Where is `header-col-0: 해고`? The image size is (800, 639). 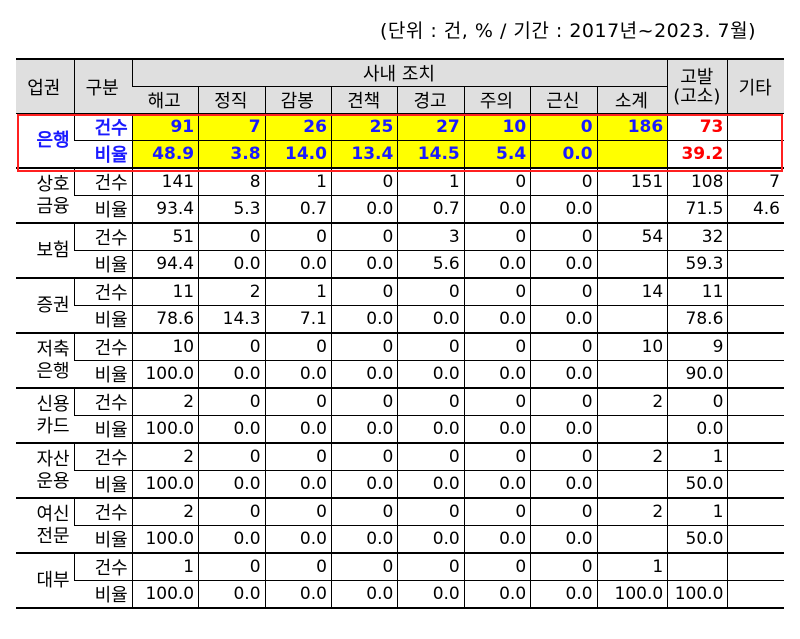 header-col-0: 해고 is located at coordinates (165, 100).